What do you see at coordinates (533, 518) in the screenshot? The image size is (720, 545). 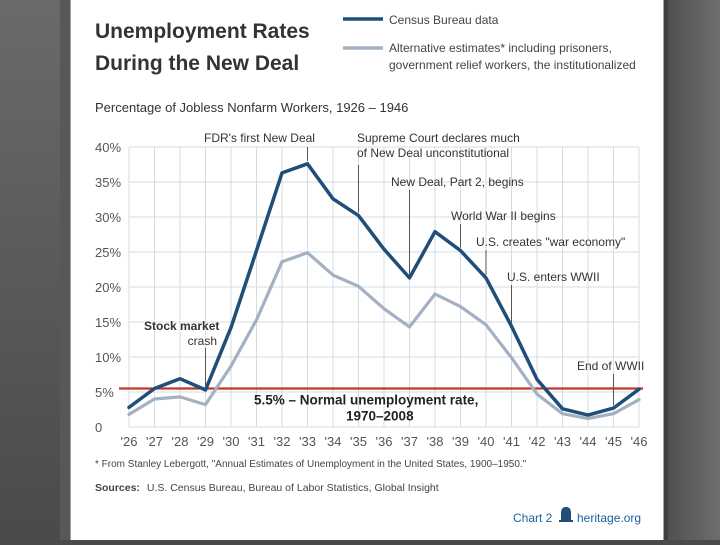 I see `chart-number: Chart 2` at bounding box center [533, 518].